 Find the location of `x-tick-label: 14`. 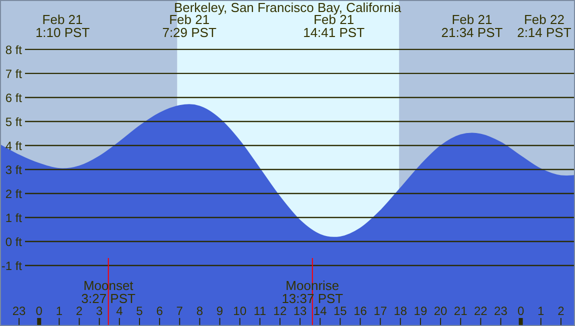

x-tick-label: 14 is located at coordinates (320, 311).